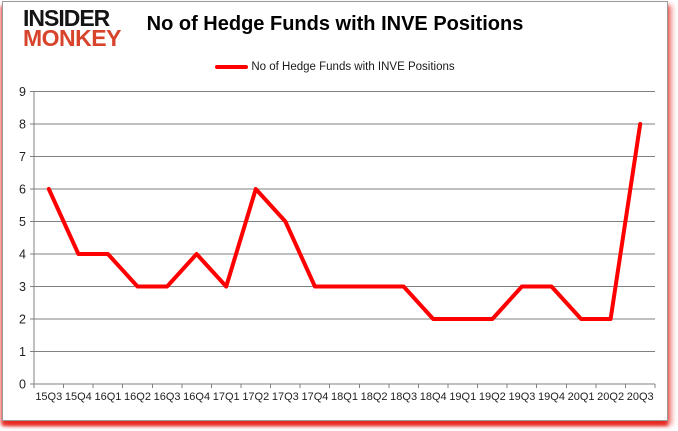  I want to click on logo-insider-text: INSIDER, so click(66, 18).